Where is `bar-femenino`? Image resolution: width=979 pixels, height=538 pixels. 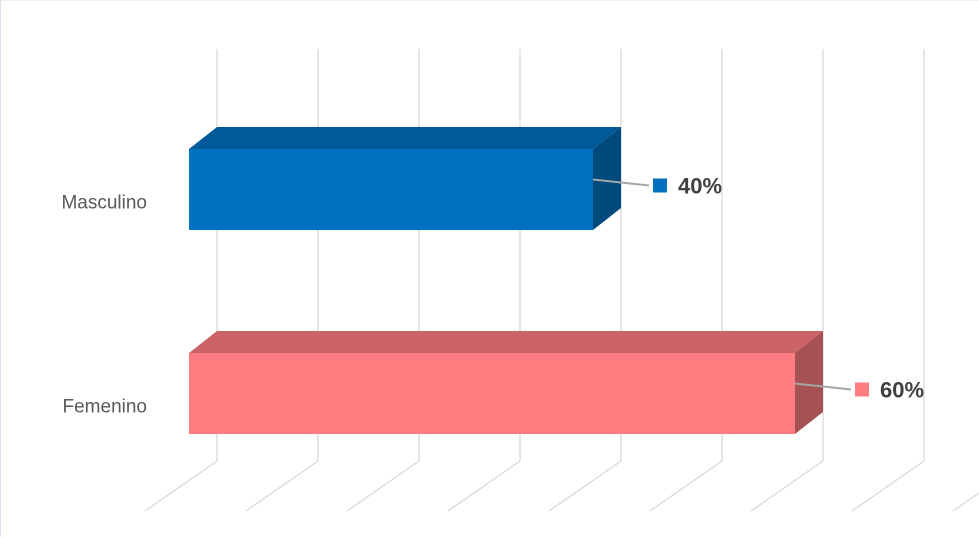 bar-femenino is located at coordinates (492, 393).